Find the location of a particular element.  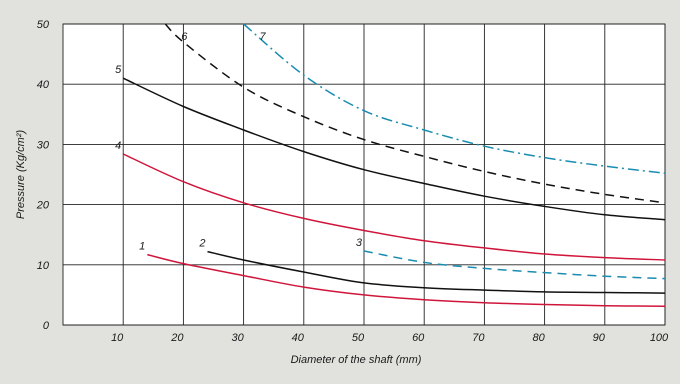

x-tick-label-80: 80 is located at coordinates (538, 338).